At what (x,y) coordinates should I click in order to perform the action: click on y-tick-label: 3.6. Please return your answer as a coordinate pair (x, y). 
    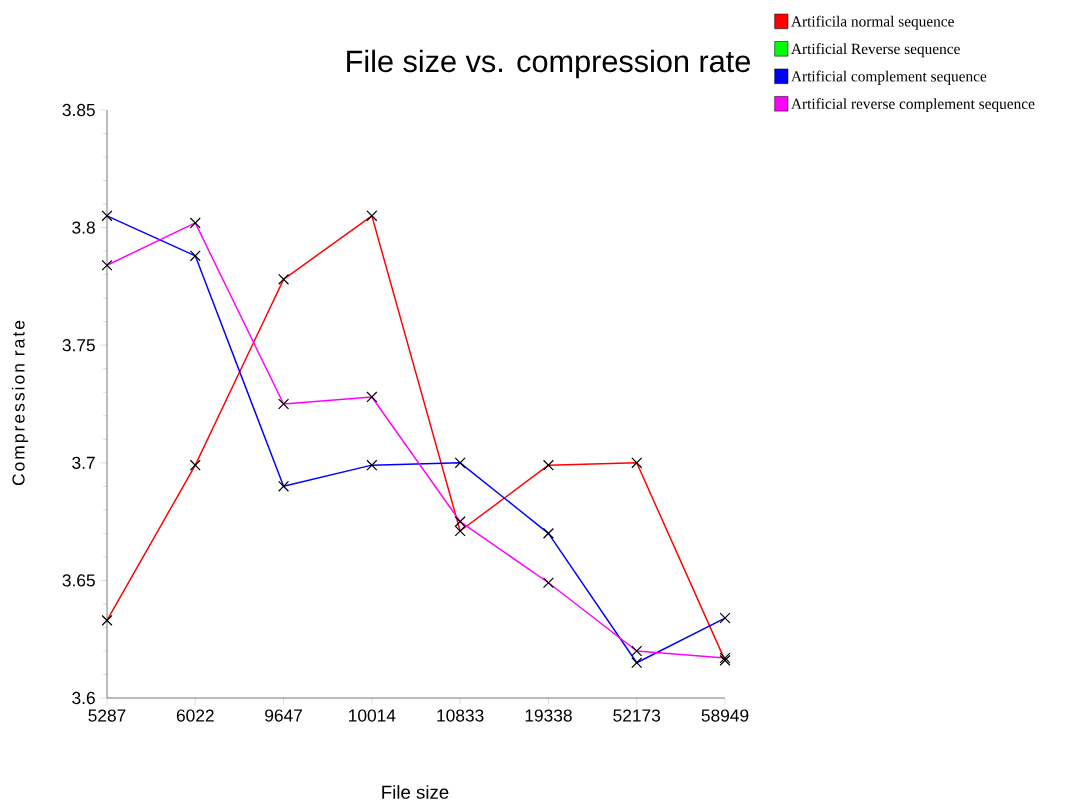
    Looking at the image, I should click on (83, 698).